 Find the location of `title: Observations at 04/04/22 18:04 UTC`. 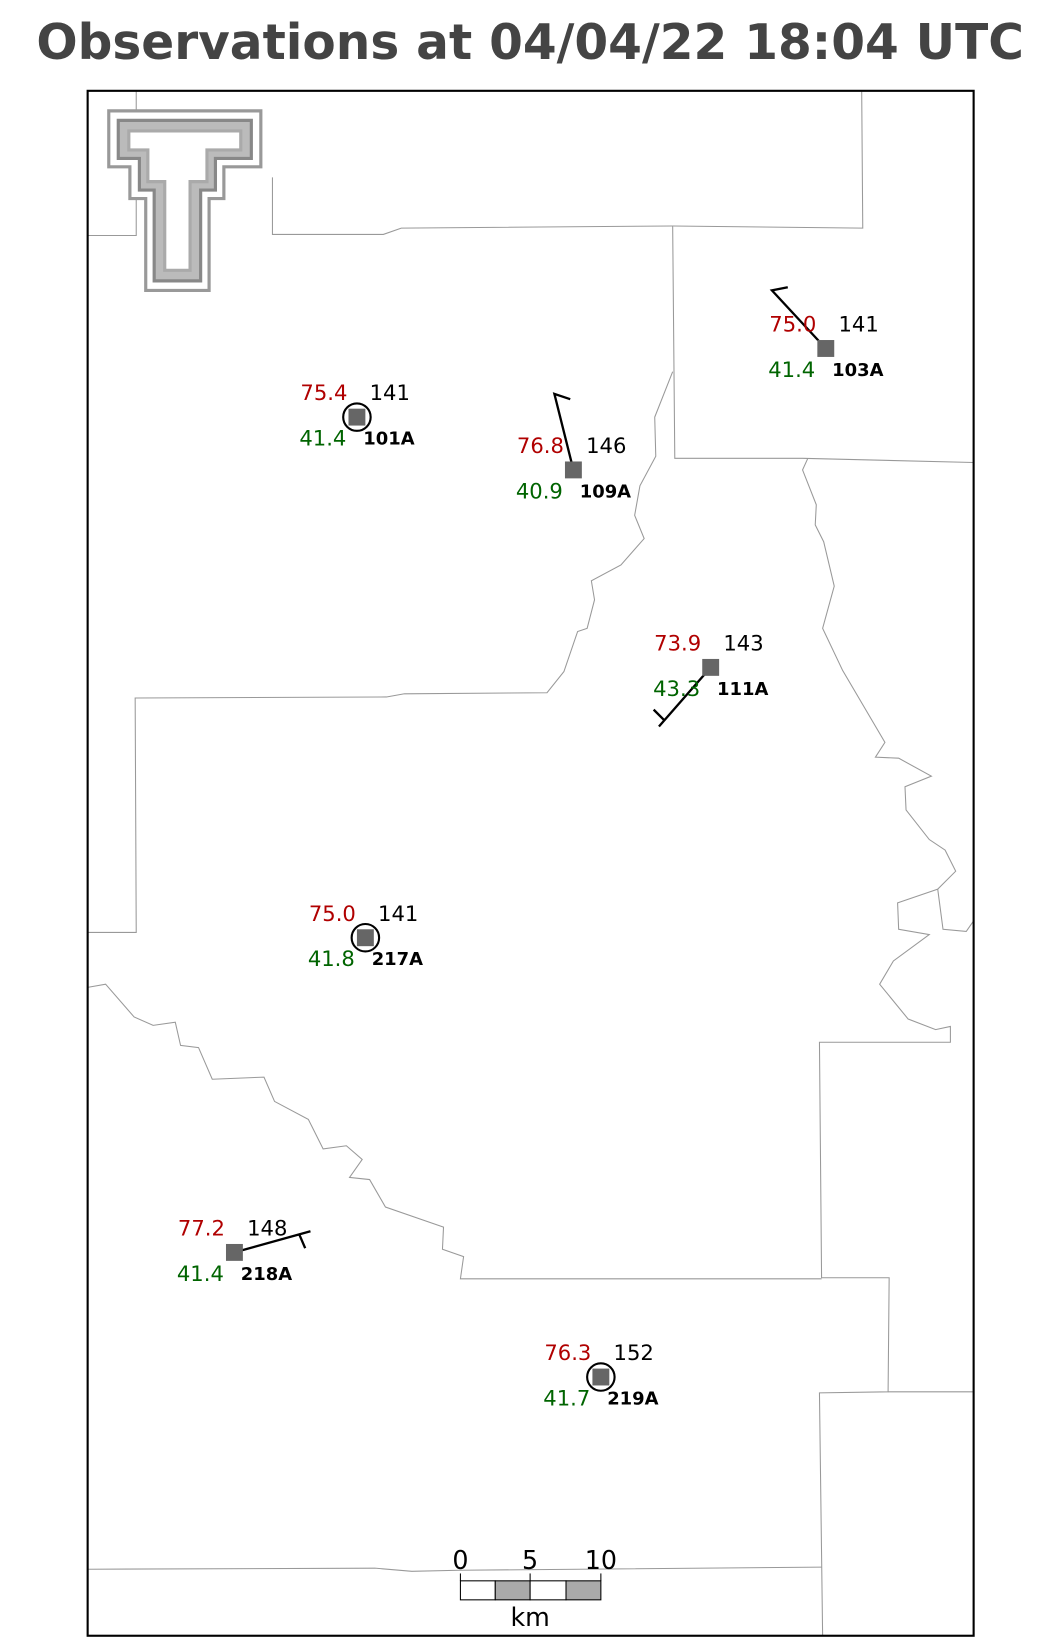

title: Observations at 04/04/22 18:04 UTC is located at coordinates (530, 43).